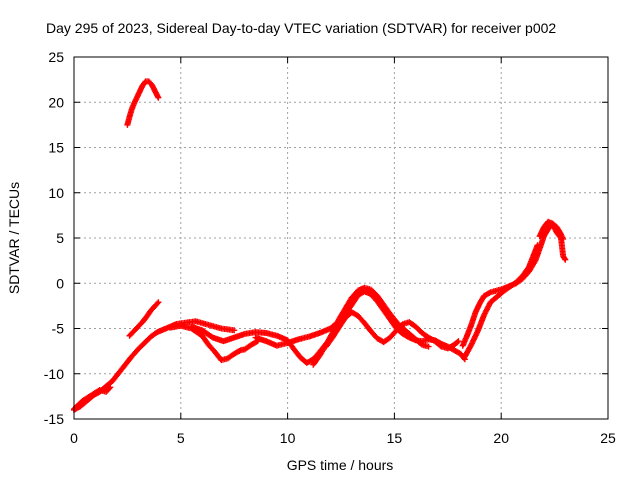  Describe the element at coordinates (56, 102) in the screenshot. I see `y-tick-label: 20` at that location.